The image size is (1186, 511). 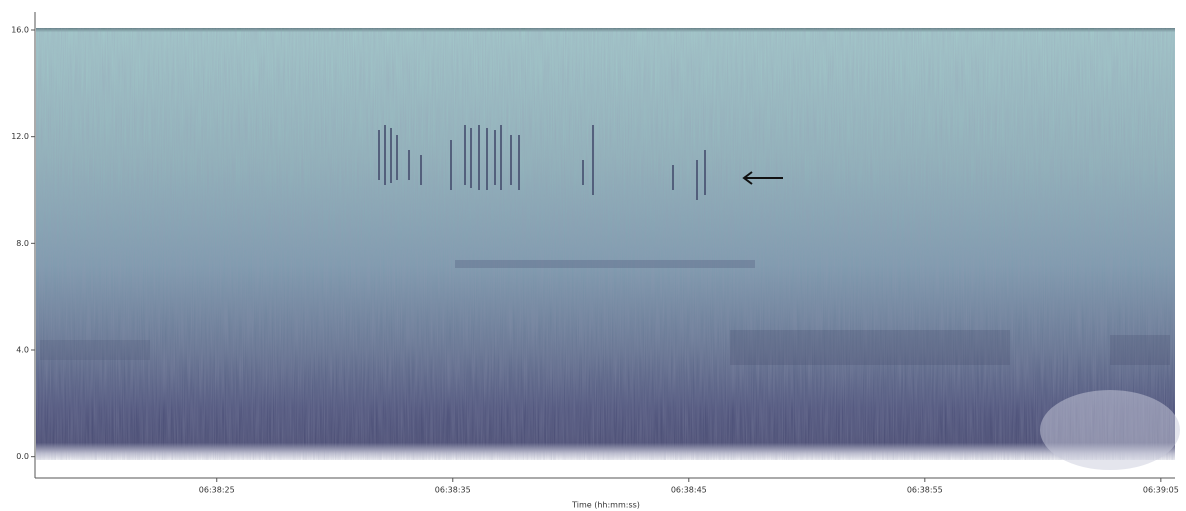 What do you see at coordinates (1161, 490) in the screenshot?
I see `x-tick-label: 06:39:05` at bounding box center [1161, 490].